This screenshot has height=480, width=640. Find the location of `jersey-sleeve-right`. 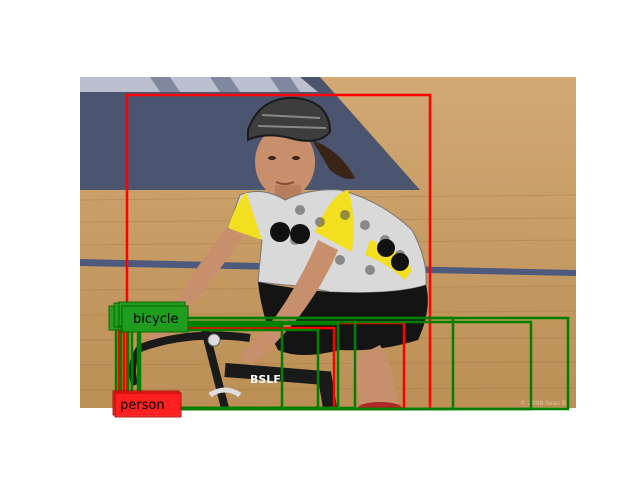

jersey-sleeve-right is located at coordinates (334, 221).